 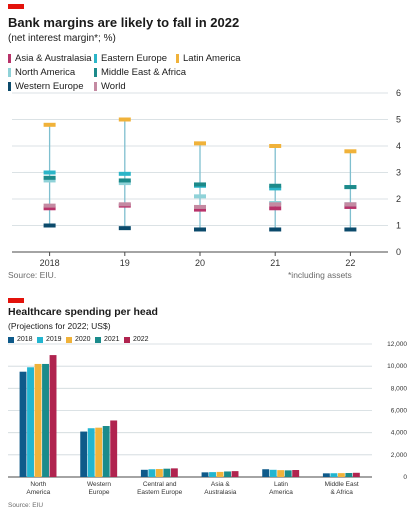 I want to click on x-tick-label: 19, so click(x=125, y=263).